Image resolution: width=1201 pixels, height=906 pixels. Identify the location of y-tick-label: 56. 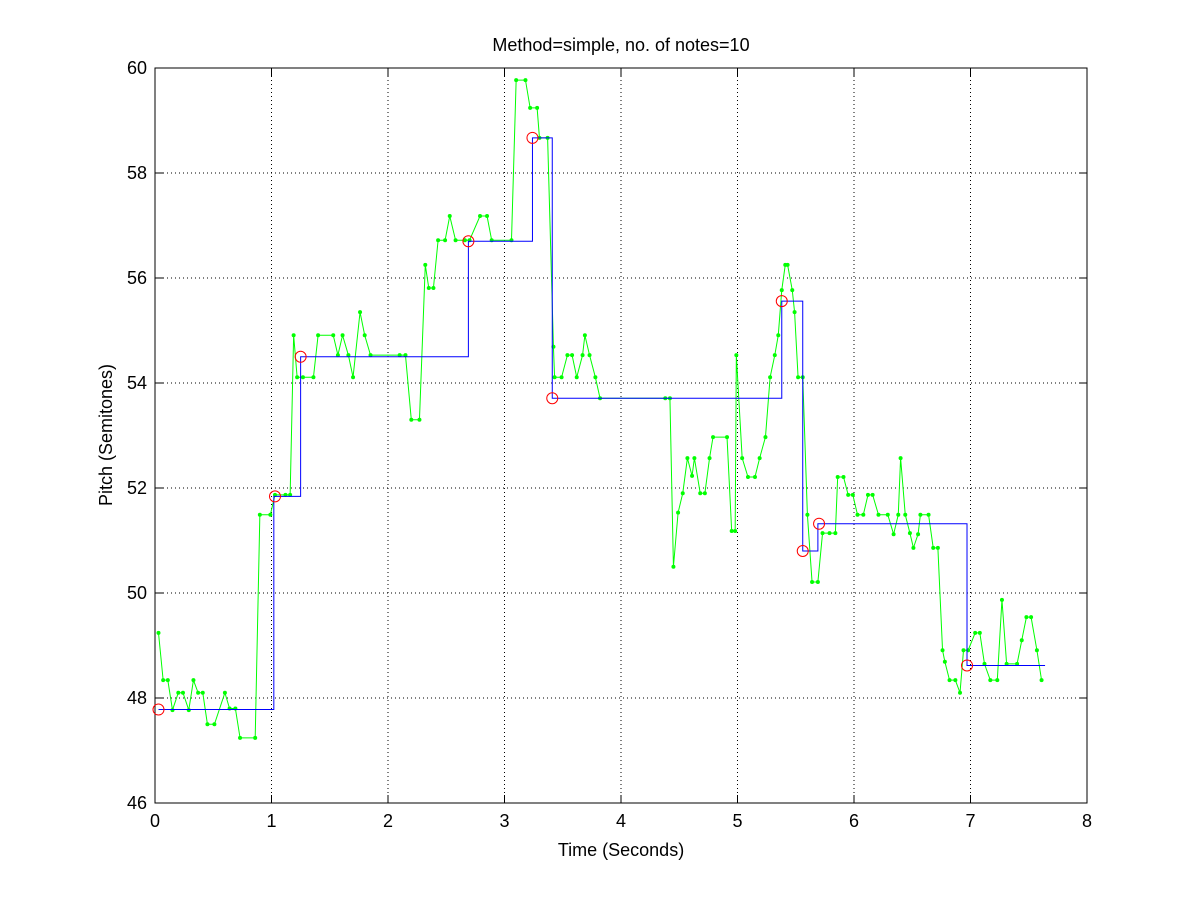
(137, 278).